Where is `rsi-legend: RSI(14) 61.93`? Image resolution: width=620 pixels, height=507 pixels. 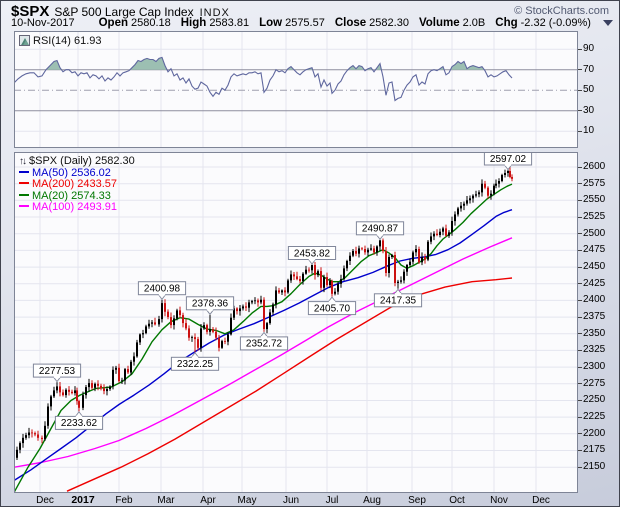
rsi-legend: RSI(14) 61.93 is located at coordinates (60, 41).